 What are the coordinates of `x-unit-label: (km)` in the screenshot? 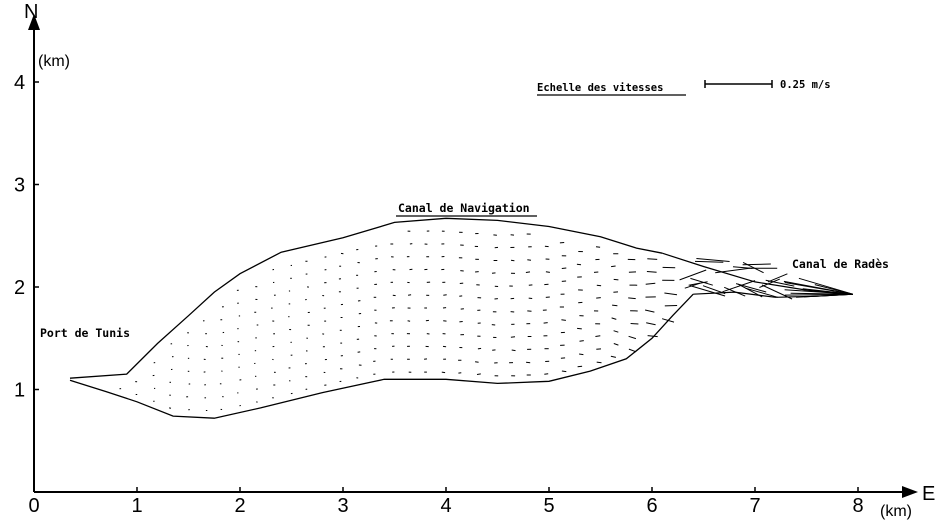 It's located at (896, 511).